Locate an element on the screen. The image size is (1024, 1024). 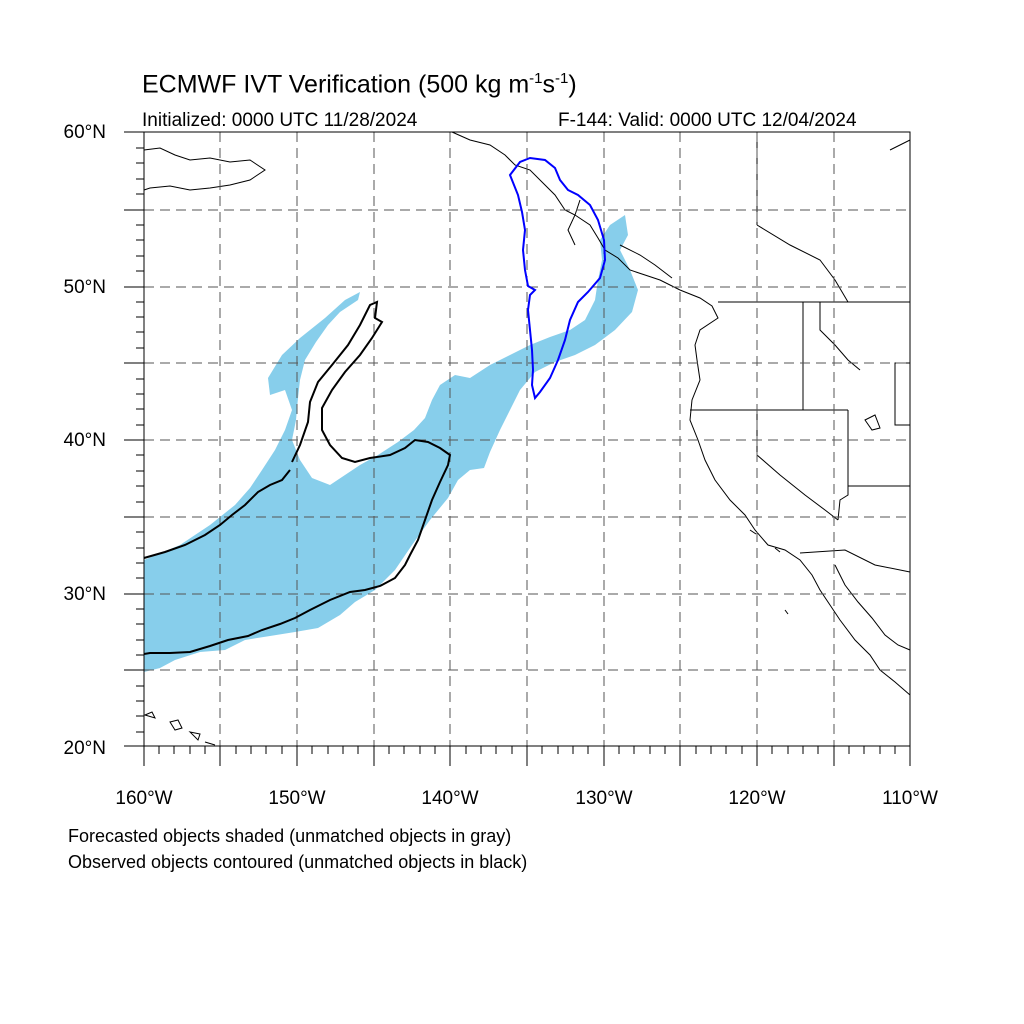
political-borders is located at coordinates (800, 352).